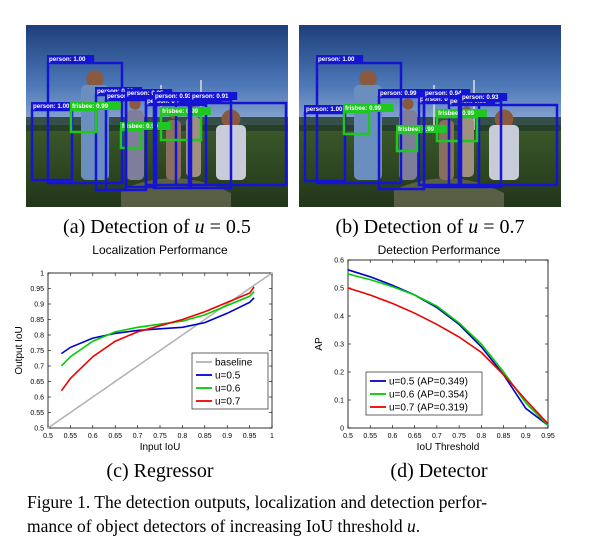 This screenshot has height=554, width=608. What do you see at coordinates (39, 305) in the screenshot?
I see `y-tick-label: 0.9` at bounding box center [39, 305].